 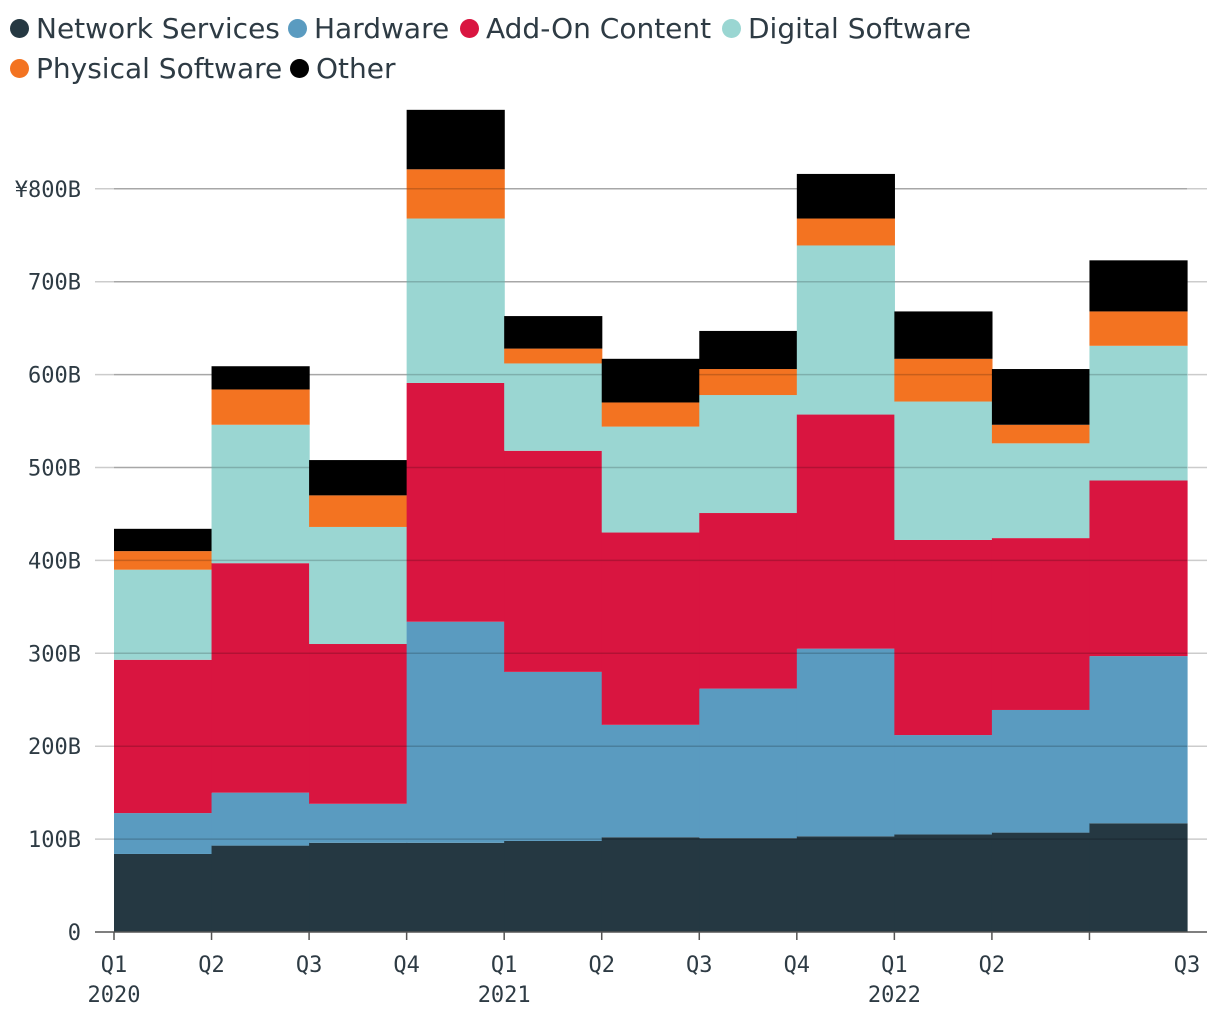 What do you see at coordinates (845, 232) in the screenshot?
I see `bar-physical-software-q4-2021` at bounding box center [845, 232].